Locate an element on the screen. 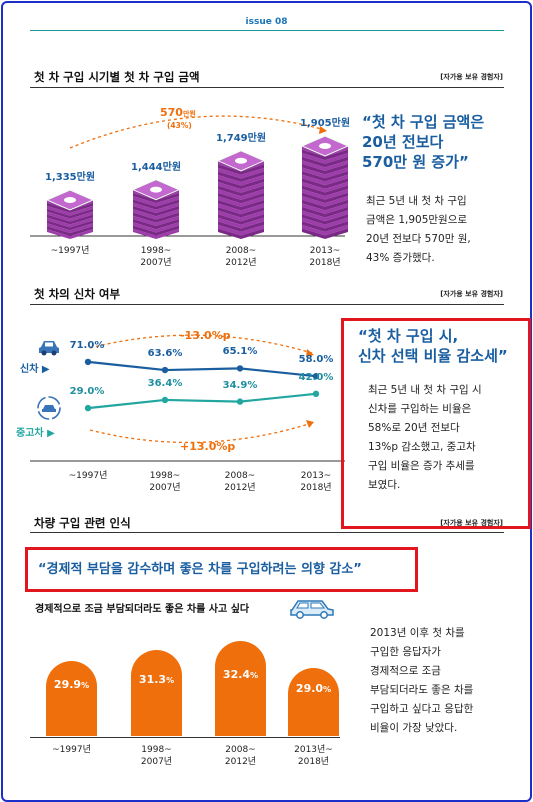  series-label-new-3: 65.1% is located at coordinates (240, 352).